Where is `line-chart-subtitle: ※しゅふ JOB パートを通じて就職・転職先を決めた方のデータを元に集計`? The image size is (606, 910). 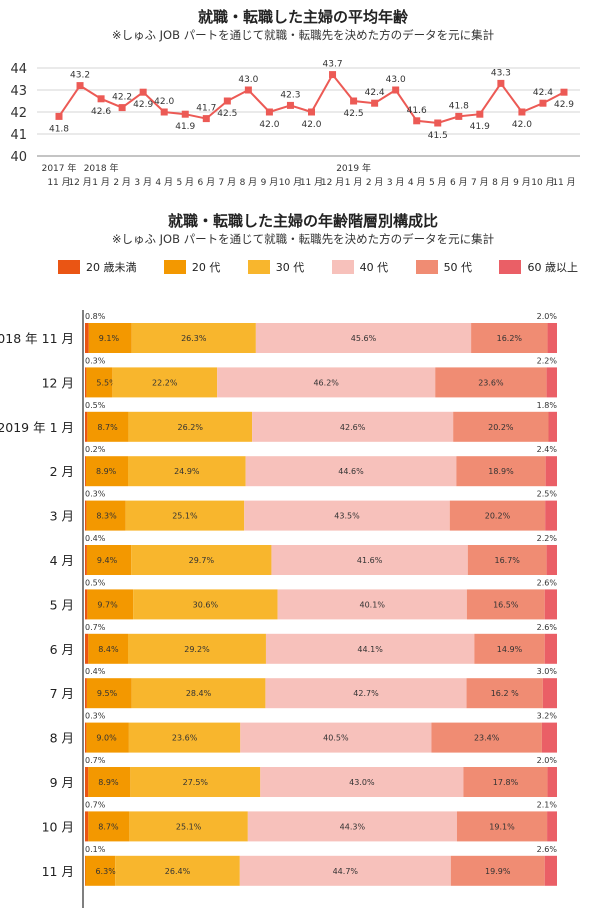
line-chart-subtitle: ※しゅふ JOB パートを通じて就職・転職先を決めた方のデータを元に集計 is located at coordinates (303, 35).